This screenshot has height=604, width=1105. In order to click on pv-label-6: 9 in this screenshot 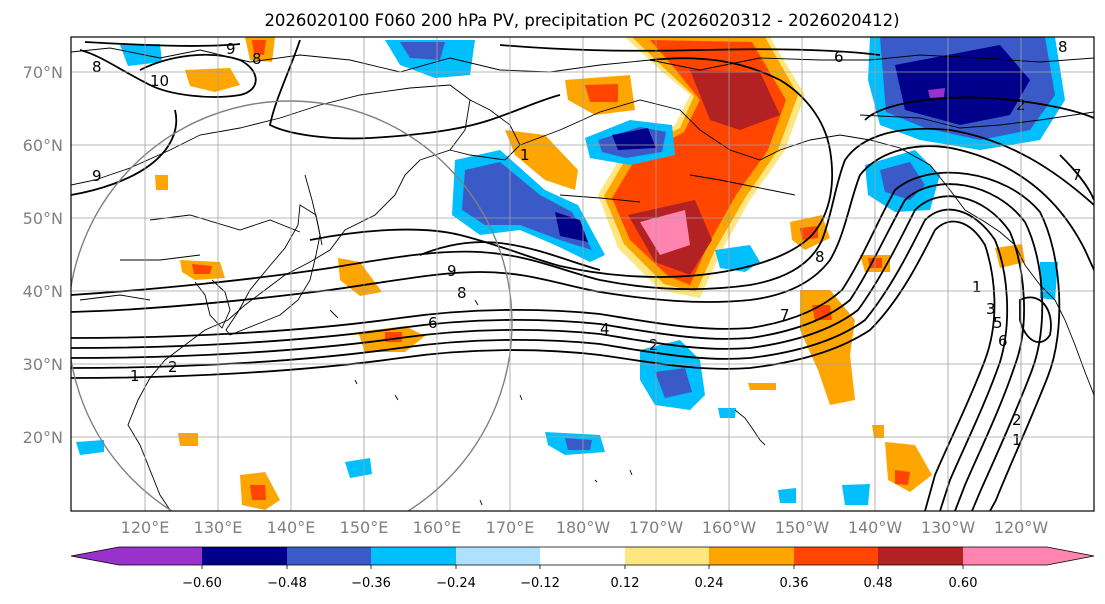, I will do `click(452, 271)`.